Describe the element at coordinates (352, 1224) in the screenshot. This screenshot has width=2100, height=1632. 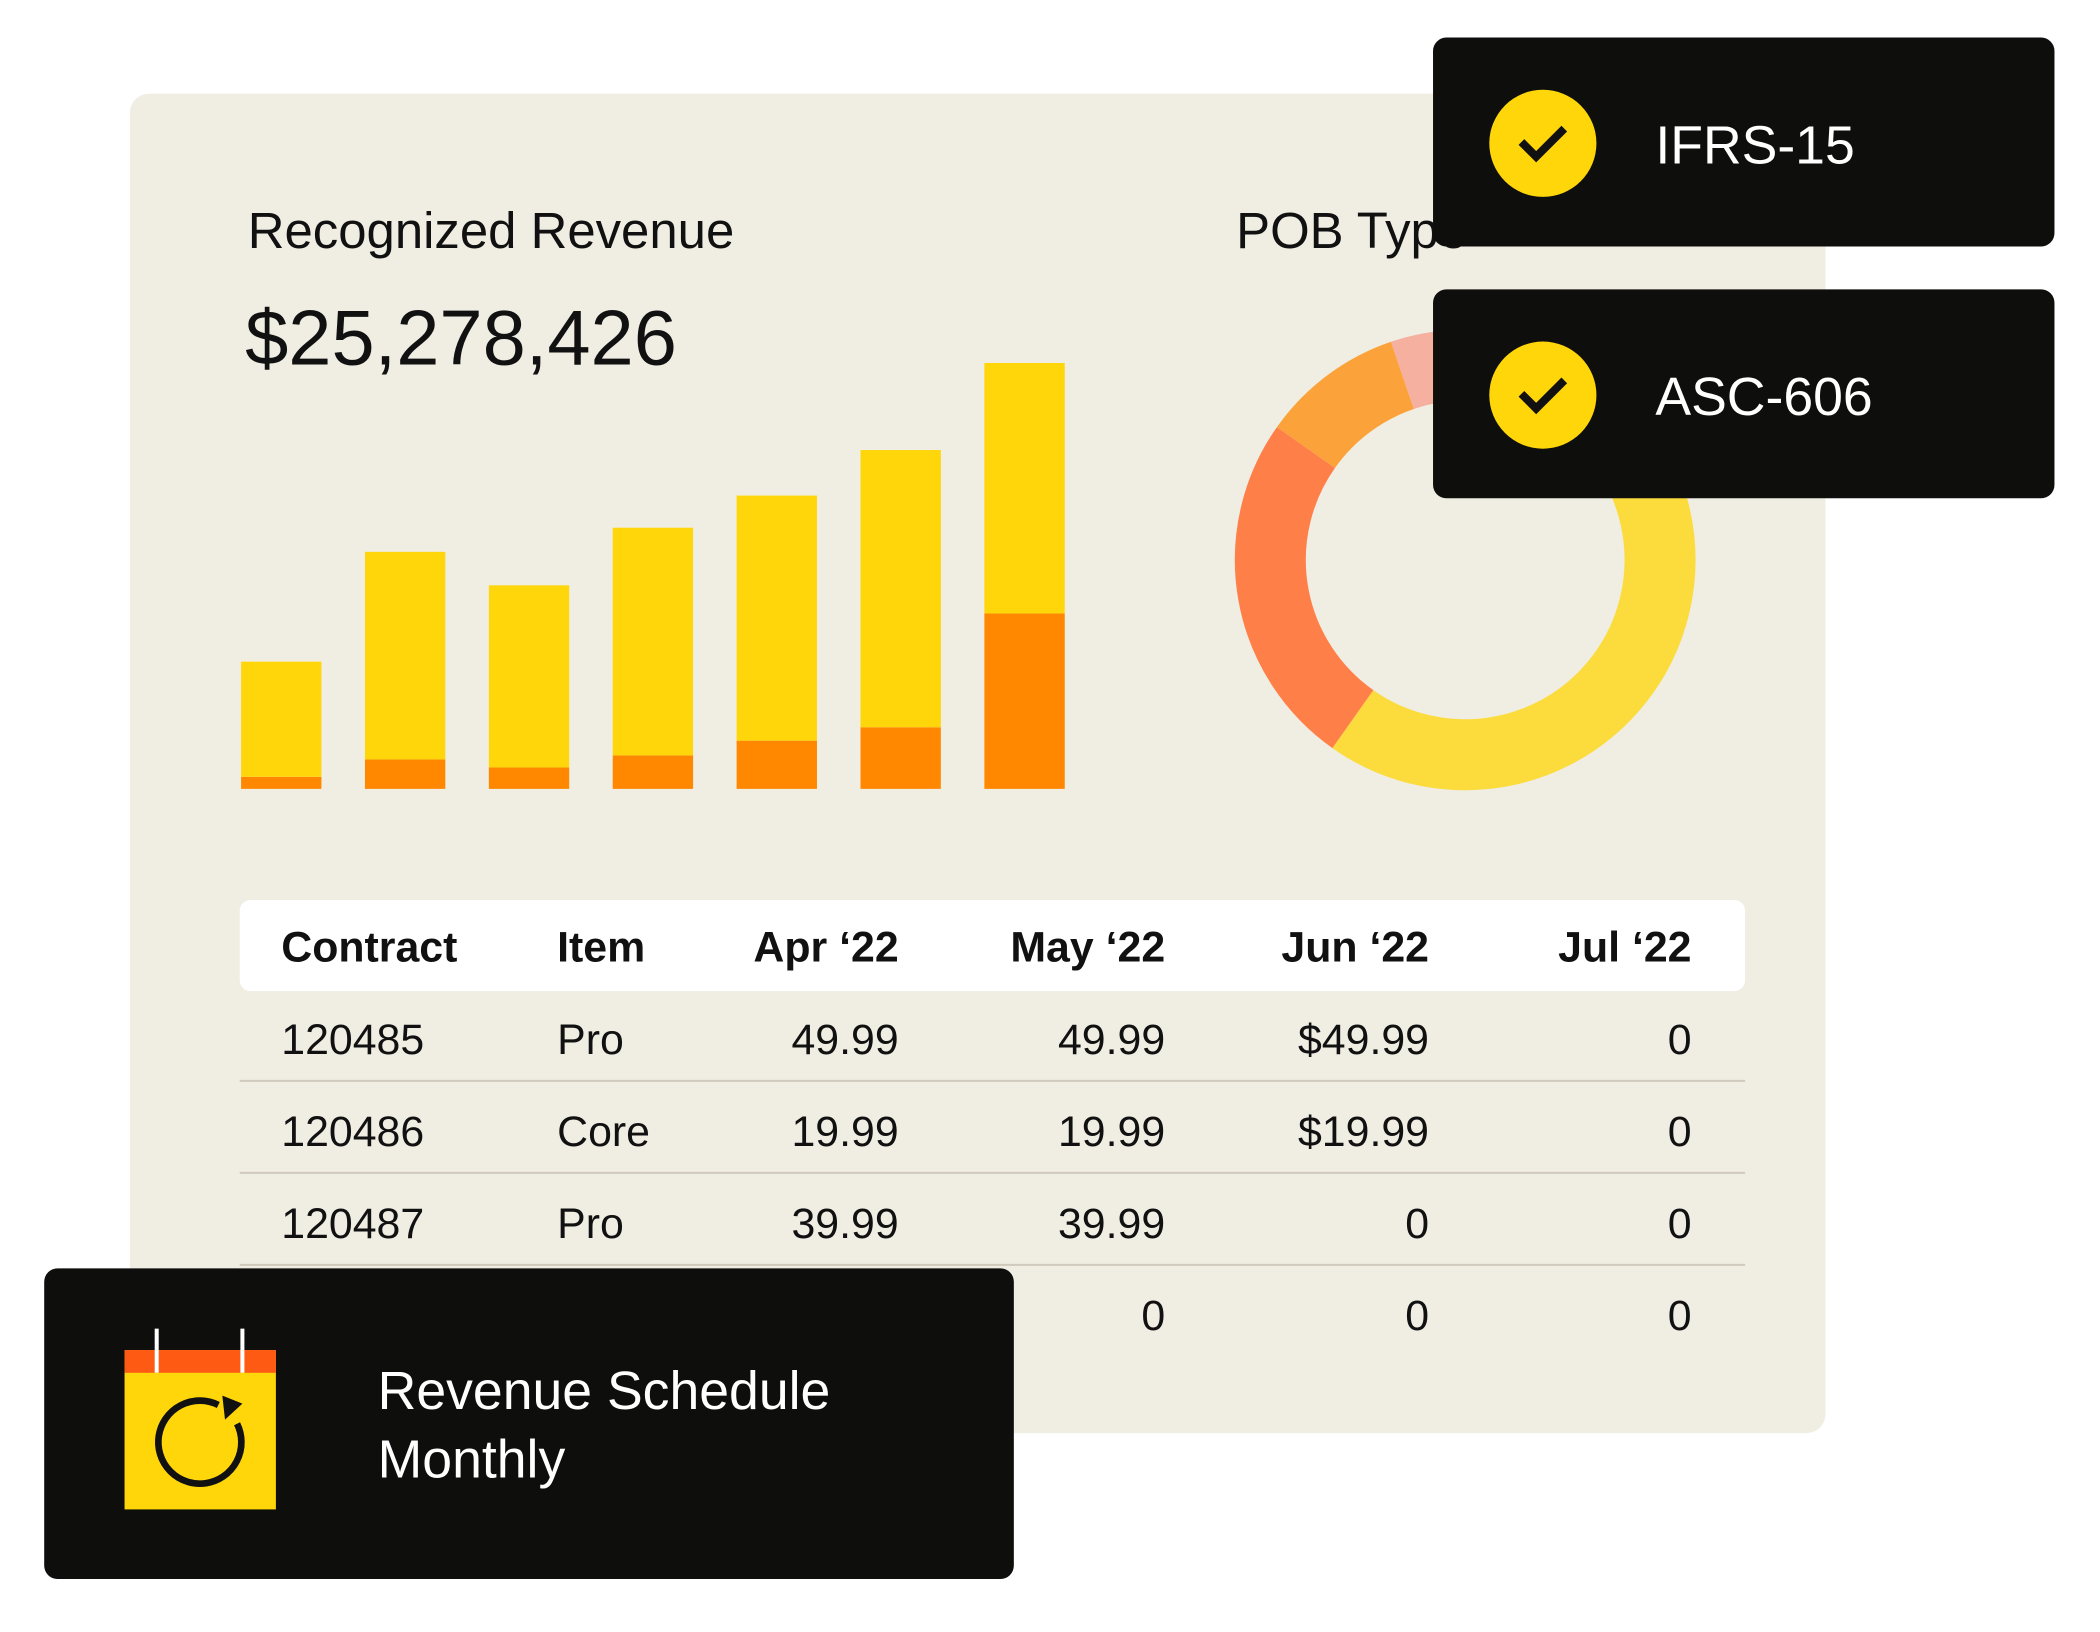
I see `table-cell: 120487` at that location.